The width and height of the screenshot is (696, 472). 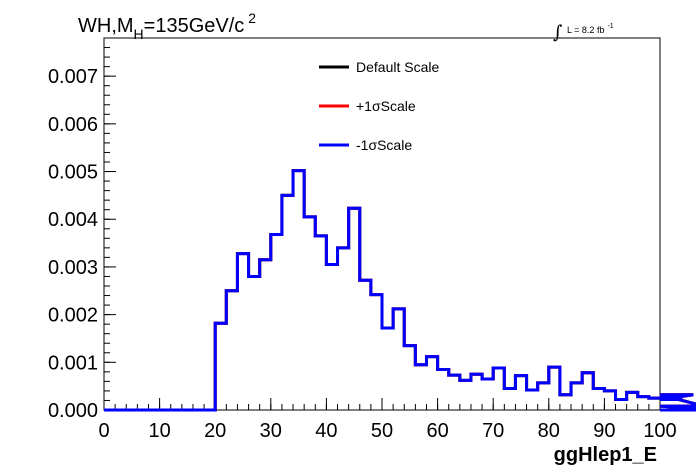 I want to click on x-tick-label: 80, so click(x=549, y=431).